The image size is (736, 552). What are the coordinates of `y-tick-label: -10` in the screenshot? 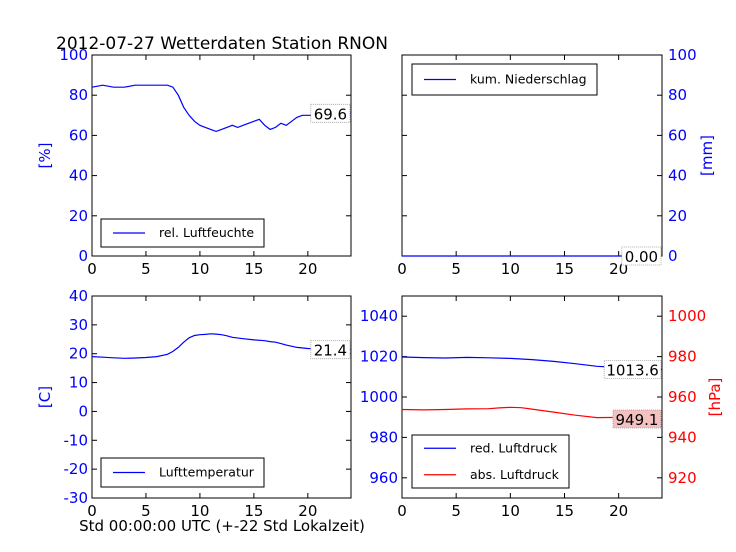 It's located at (76, 440).